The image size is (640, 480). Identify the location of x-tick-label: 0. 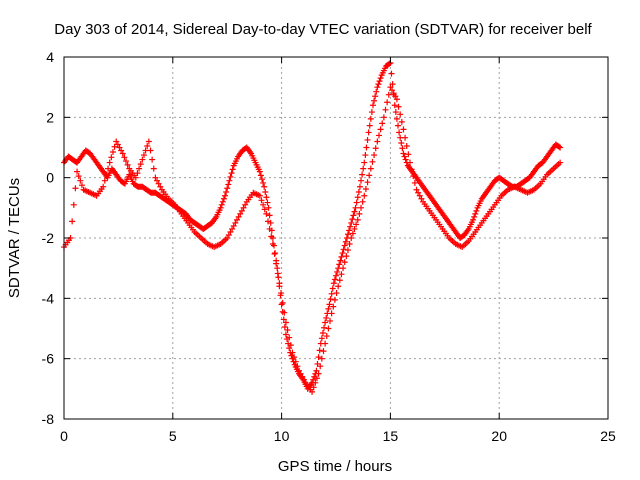
(64, 436).